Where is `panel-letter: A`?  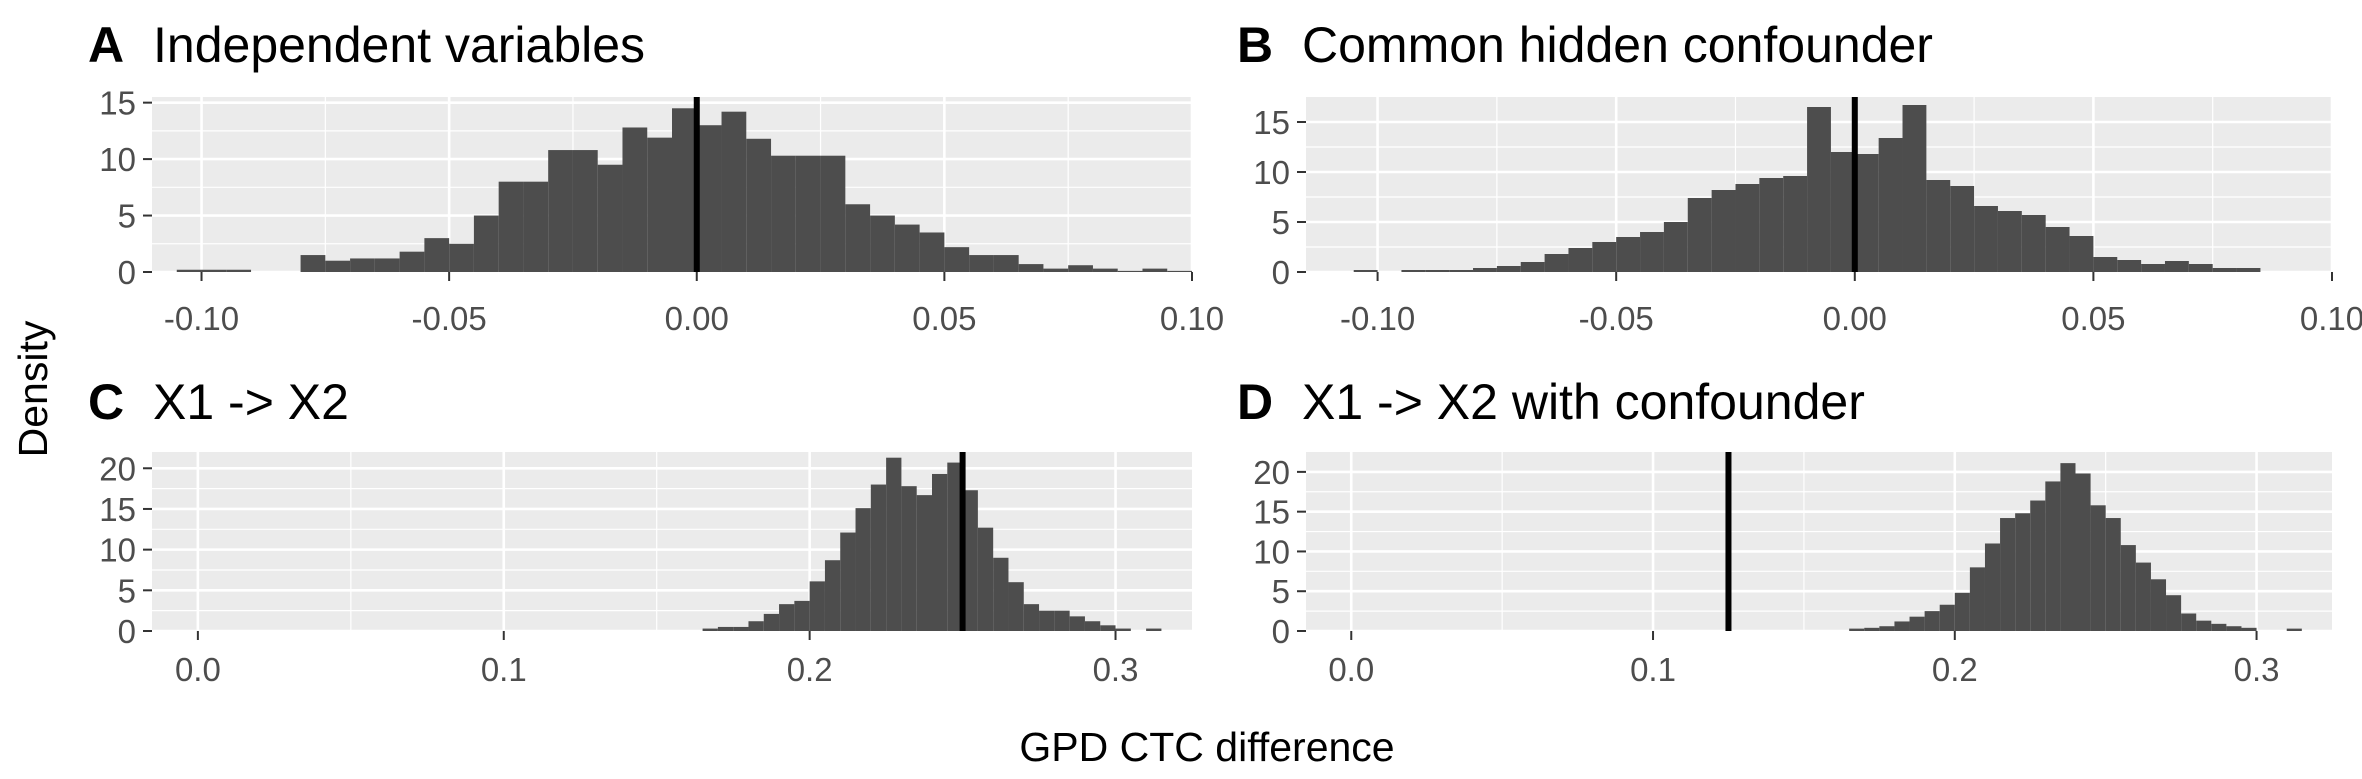 panel-letter: A is located at coordinates (106, 45).